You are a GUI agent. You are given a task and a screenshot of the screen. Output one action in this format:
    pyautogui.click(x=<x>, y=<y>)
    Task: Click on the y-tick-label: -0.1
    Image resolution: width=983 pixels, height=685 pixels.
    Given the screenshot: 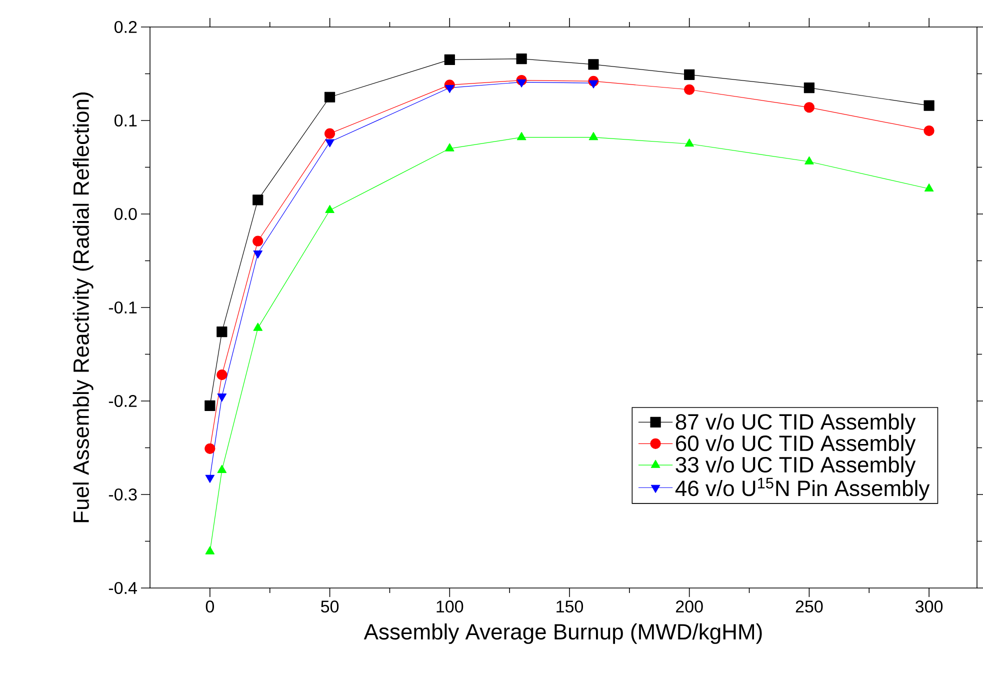 What is the action you would take?
    pyautogui.click(x=122, y=307)
    